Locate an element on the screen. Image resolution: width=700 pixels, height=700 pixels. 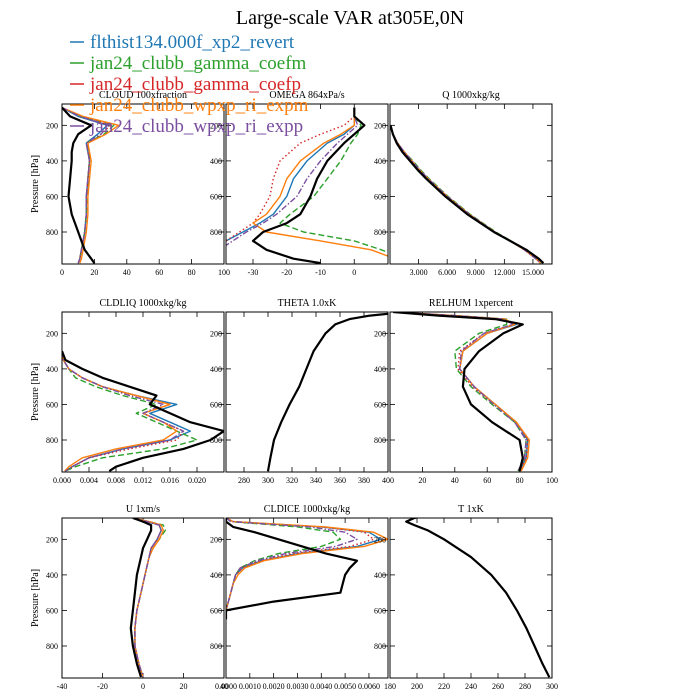
legend-label: jan24_clubb_wpxp_ri_expm is located at coordinates (199, 105).